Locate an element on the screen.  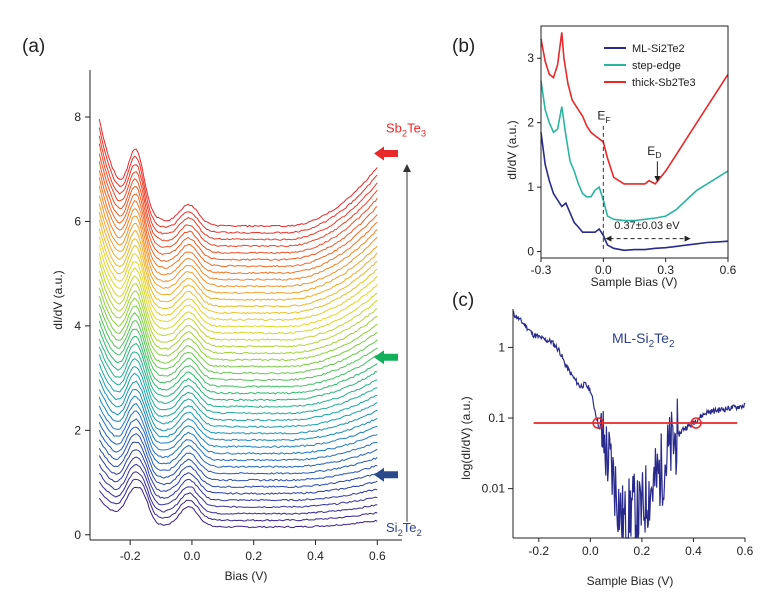
b-x-tick-label: 0.6 is located at coordinates (728, 270).